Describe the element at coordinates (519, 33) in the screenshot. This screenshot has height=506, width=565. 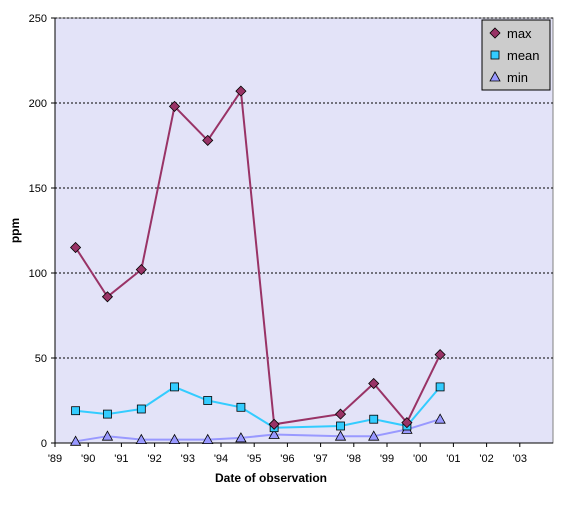
I see `legend-label-max: max` at that location.